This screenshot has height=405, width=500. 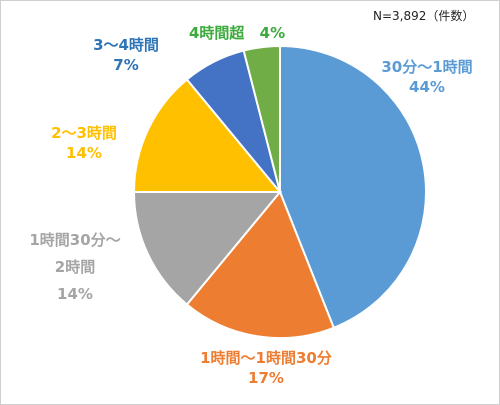 I want to click on slice-label-over-4h: 4時間超 4%, so click(x=269, y=33).